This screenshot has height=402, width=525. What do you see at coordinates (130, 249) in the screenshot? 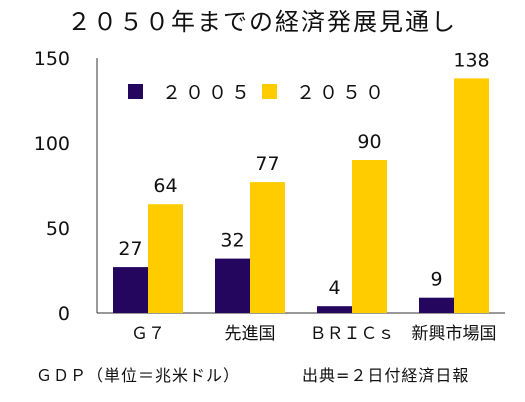
I see `value-label: 27` at bounding box center [130, 249].